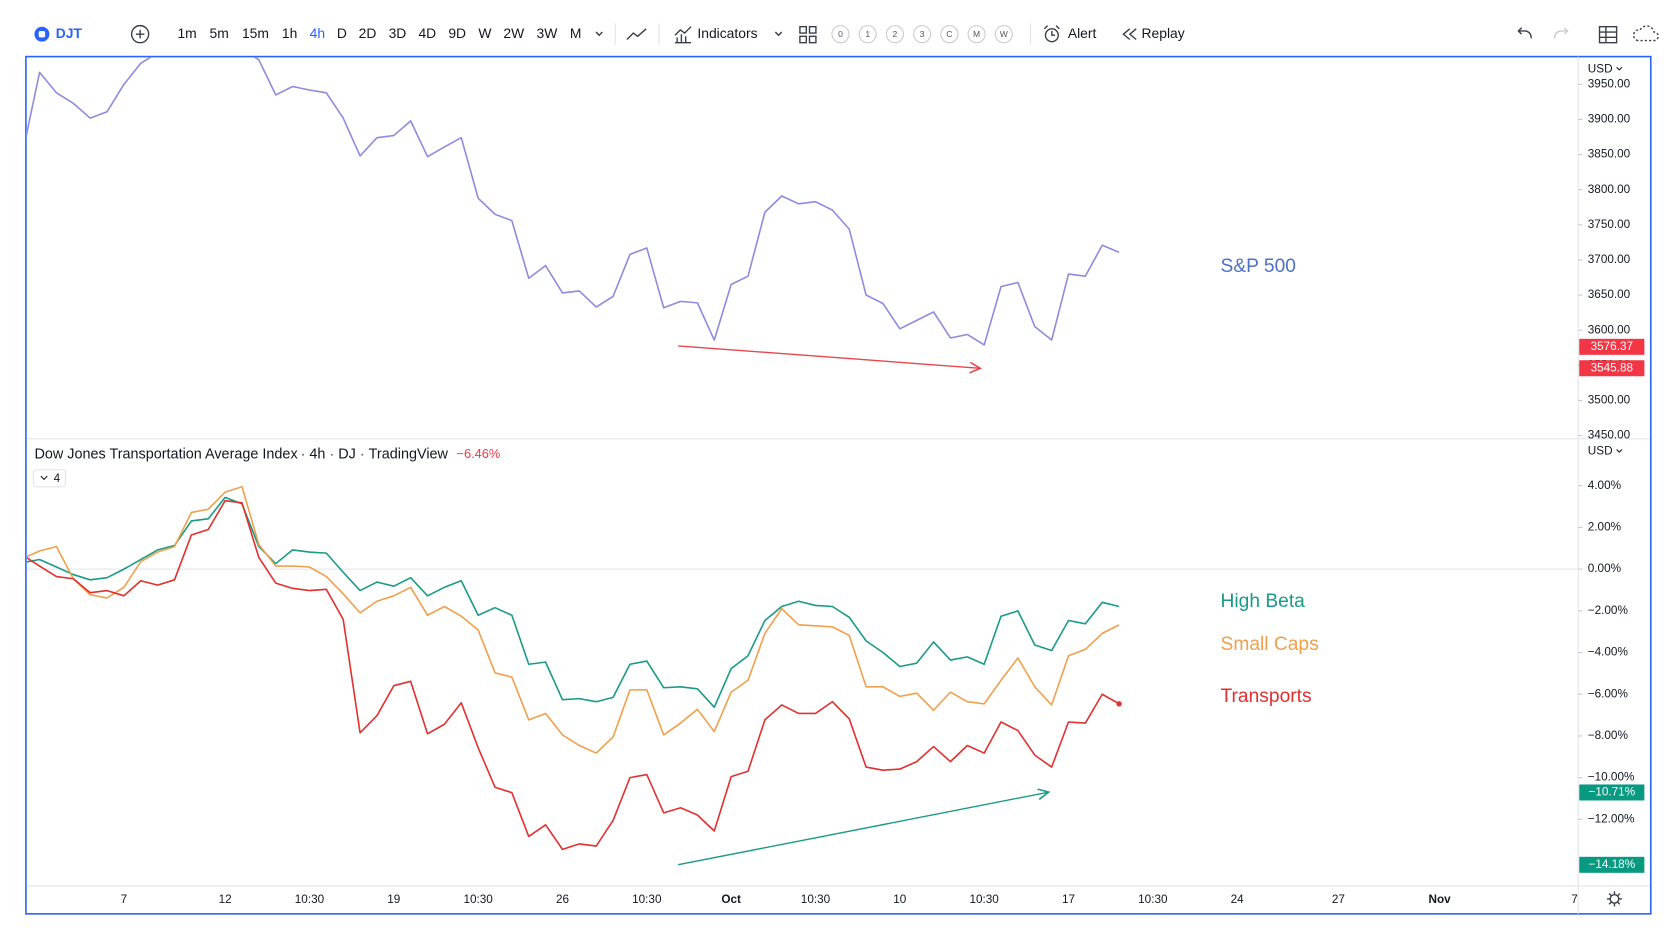  I want to click on alert-icon, so click(1051, 35).